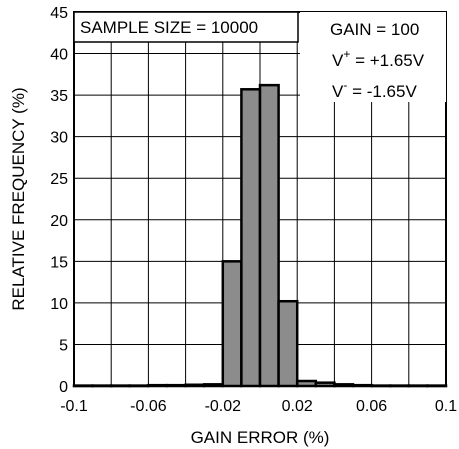 The width and height of the screenshot is (459, 449). Describe the element at coordinates (346, 54) in the screenshot. I see `v-plus-superscript: +` at that location.